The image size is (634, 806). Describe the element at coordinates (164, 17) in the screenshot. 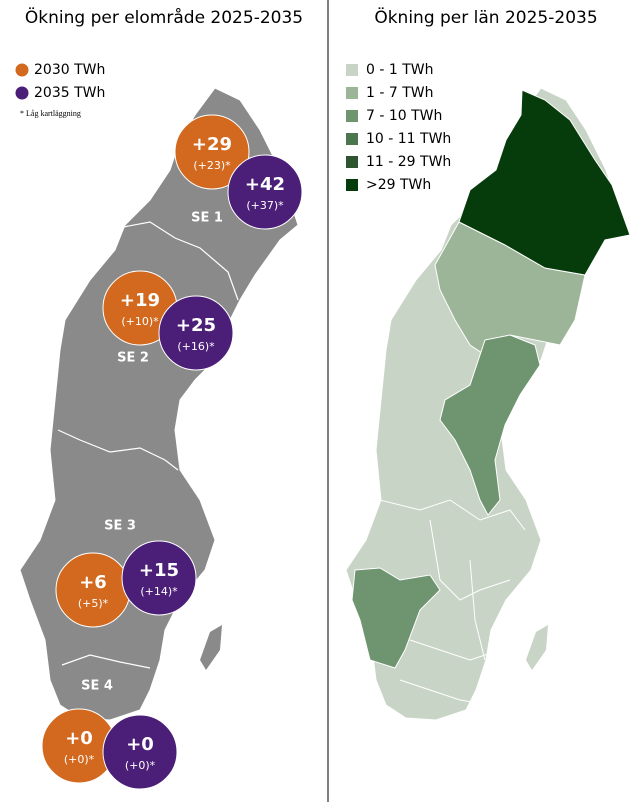

I see `left-title: Ökning per elområde 2025-2035` at that location.